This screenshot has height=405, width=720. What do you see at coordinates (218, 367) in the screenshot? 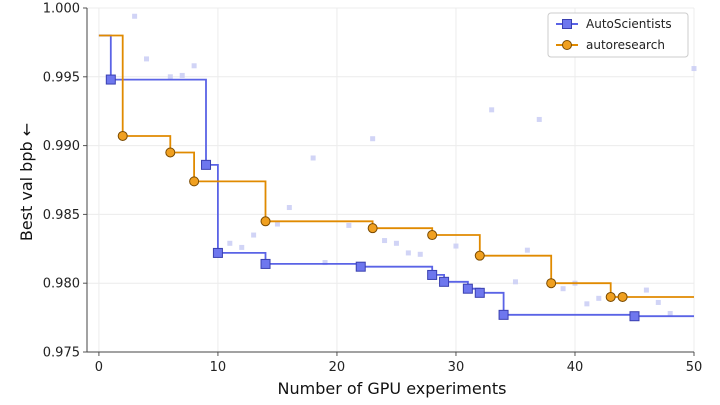
I see `x-tick-label: 10` at bounding box center [218, 367].